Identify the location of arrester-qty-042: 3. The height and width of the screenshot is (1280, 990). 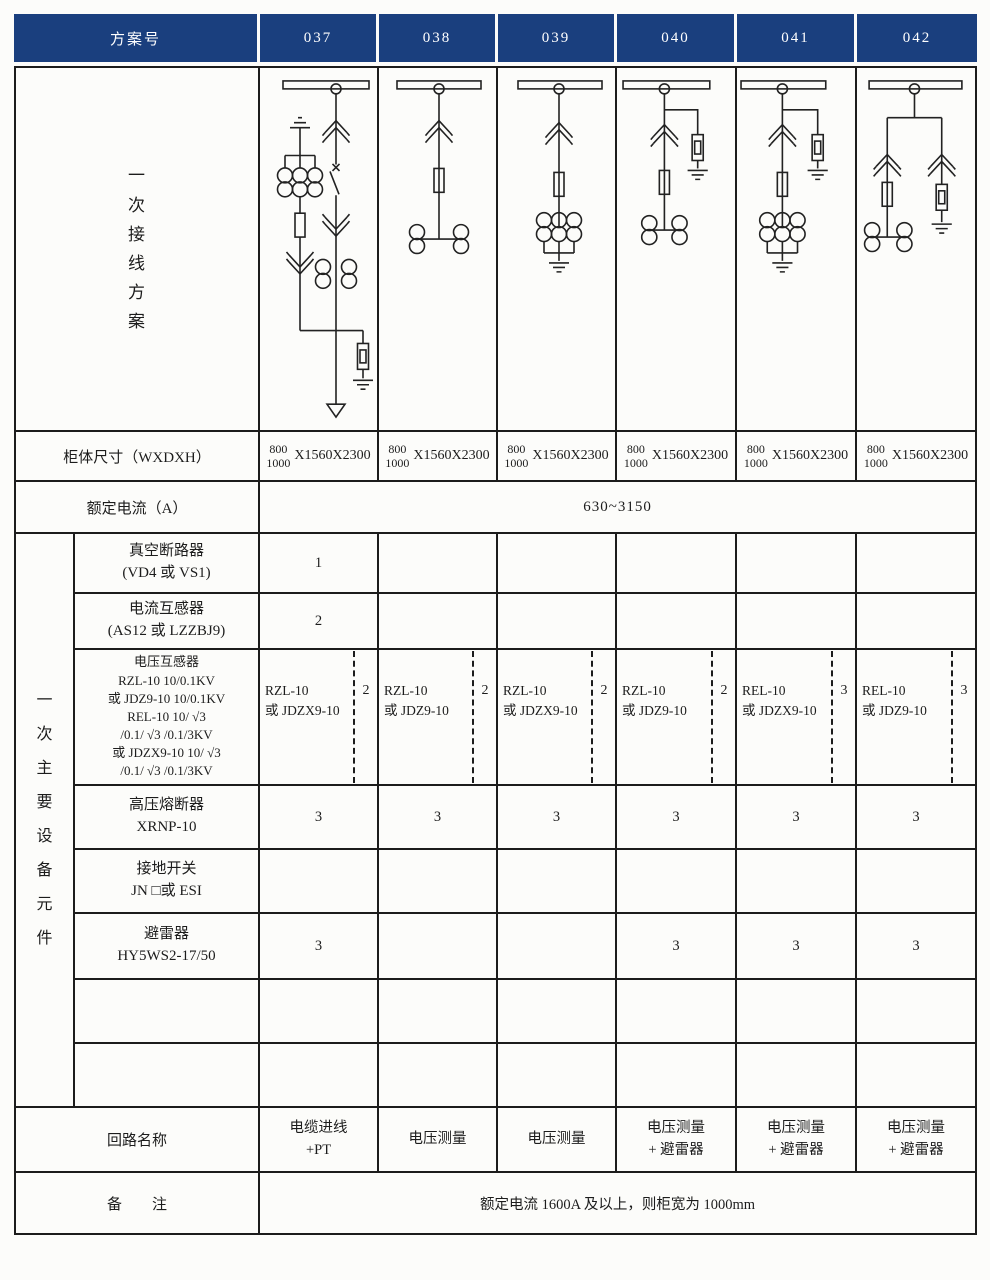
(917, 947).